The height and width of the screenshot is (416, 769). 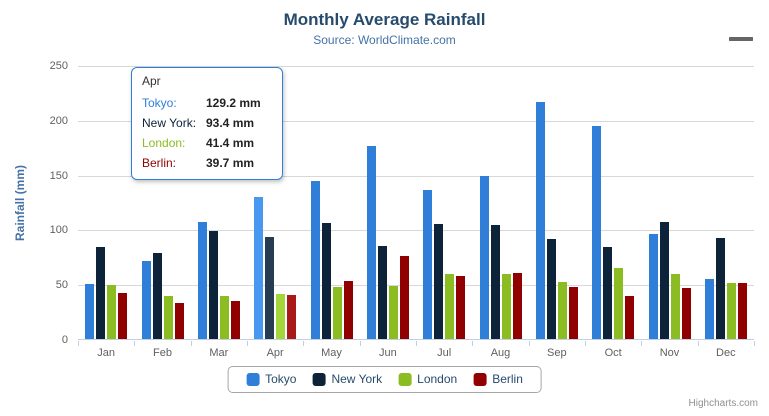 I want to click on bar-london-sep, so click(x=562, y=310).